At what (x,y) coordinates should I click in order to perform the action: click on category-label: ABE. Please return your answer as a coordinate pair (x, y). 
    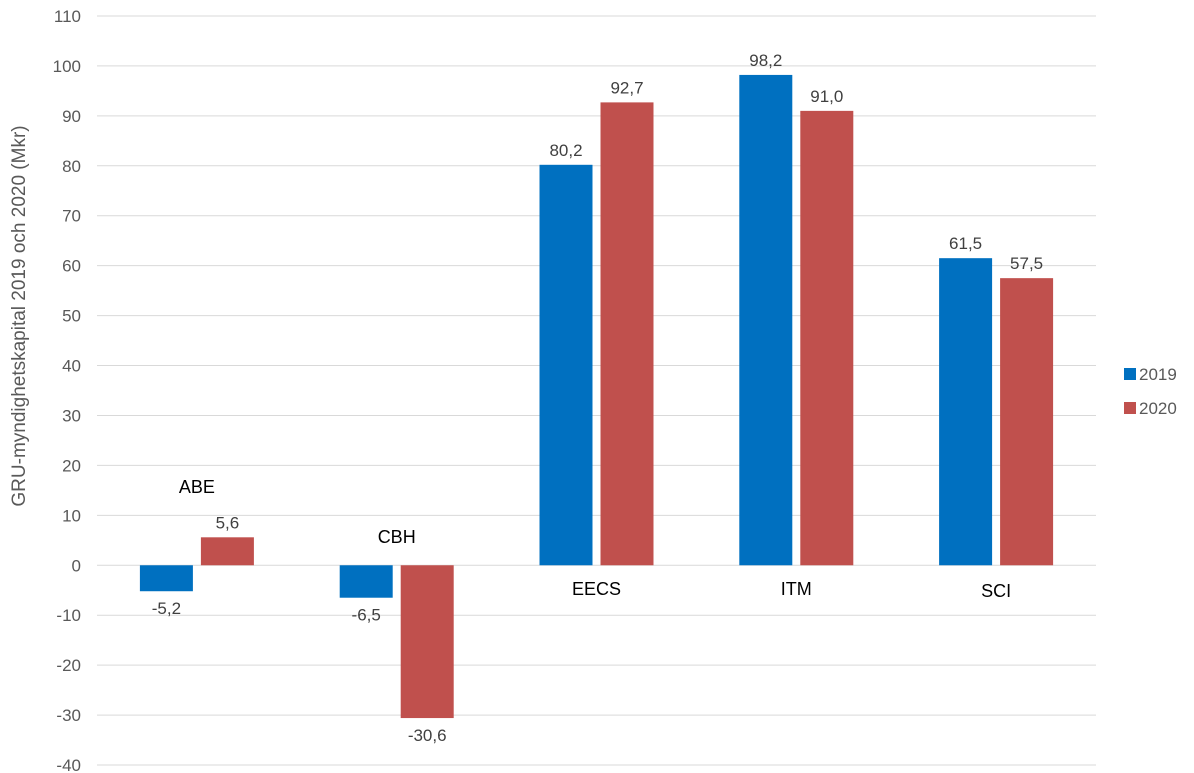
    Looking at the image, I should click on (197, 487).